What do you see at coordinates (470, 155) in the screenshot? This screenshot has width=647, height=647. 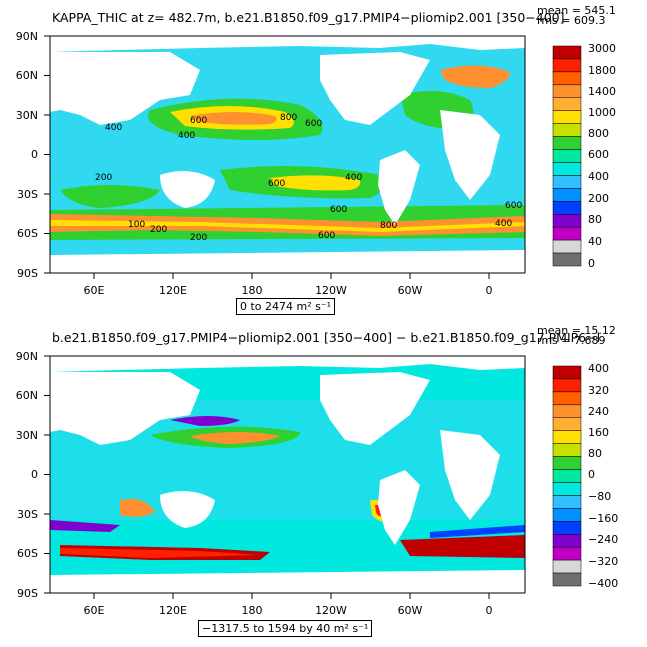 I see `panel1-land-africa` at bounding box center [470, 155].